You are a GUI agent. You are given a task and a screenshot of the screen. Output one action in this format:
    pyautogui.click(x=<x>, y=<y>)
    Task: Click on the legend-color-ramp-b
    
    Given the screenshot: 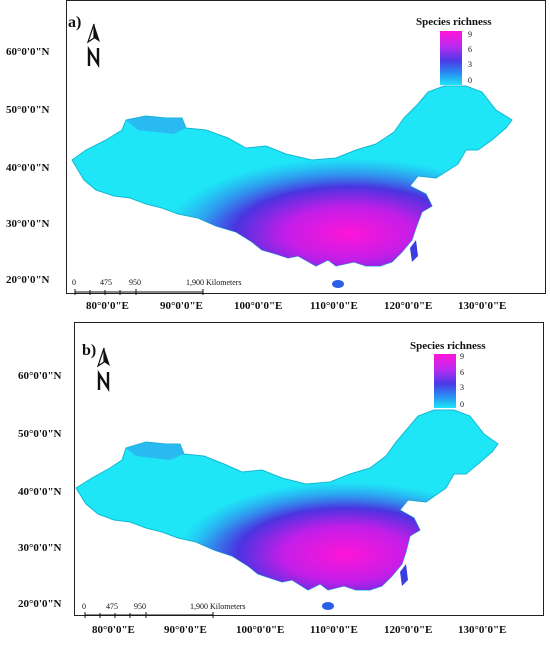 What is the action you would take?
    pyautogui.click(x=445, y=381)
    